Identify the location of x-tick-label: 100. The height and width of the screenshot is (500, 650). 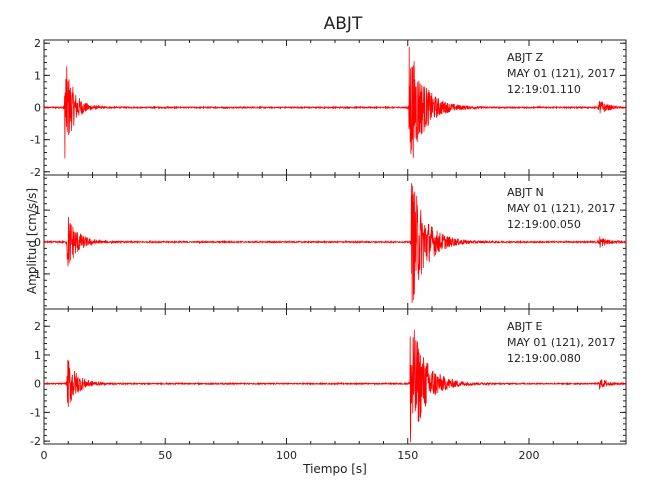
(286, 455).